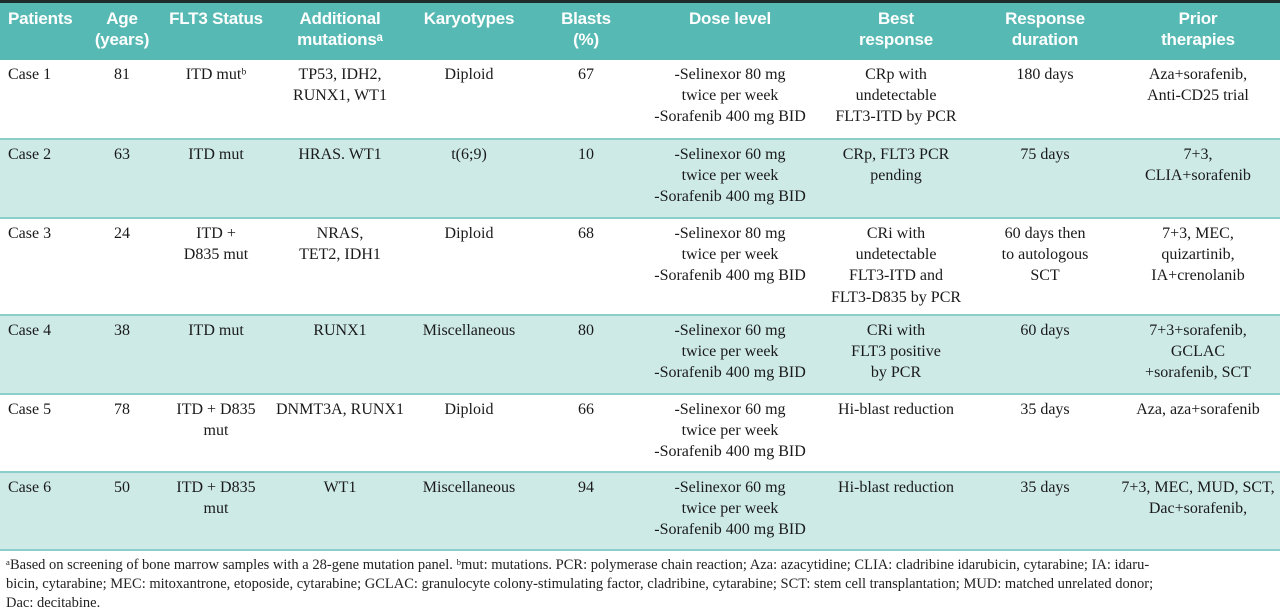 This screenshot has height=615, width=1280. I want to click on age-cell: 78, so click(122, 433).